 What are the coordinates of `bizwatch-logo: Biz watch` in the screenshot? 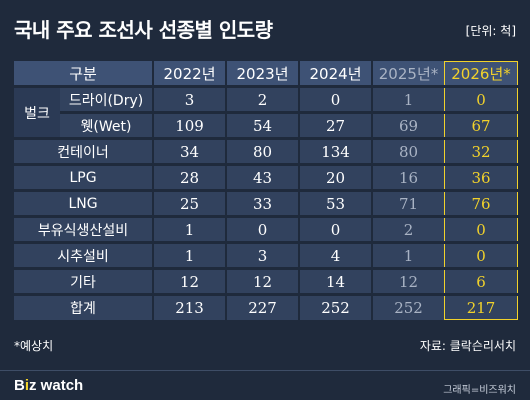 It's located at (49, 385).